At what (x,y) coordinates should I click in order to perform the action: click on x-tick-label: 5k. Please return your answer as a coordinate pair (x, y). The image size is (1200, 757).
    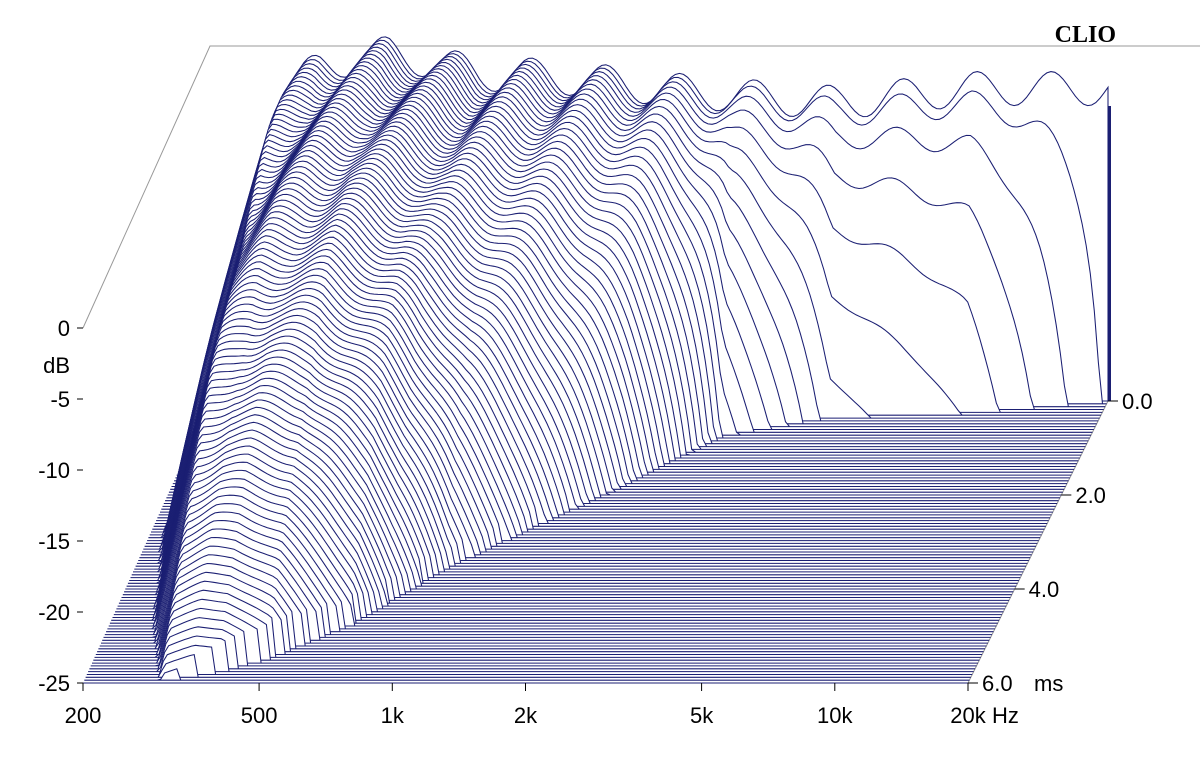
    Looking at the image, I should click on (702, 715).